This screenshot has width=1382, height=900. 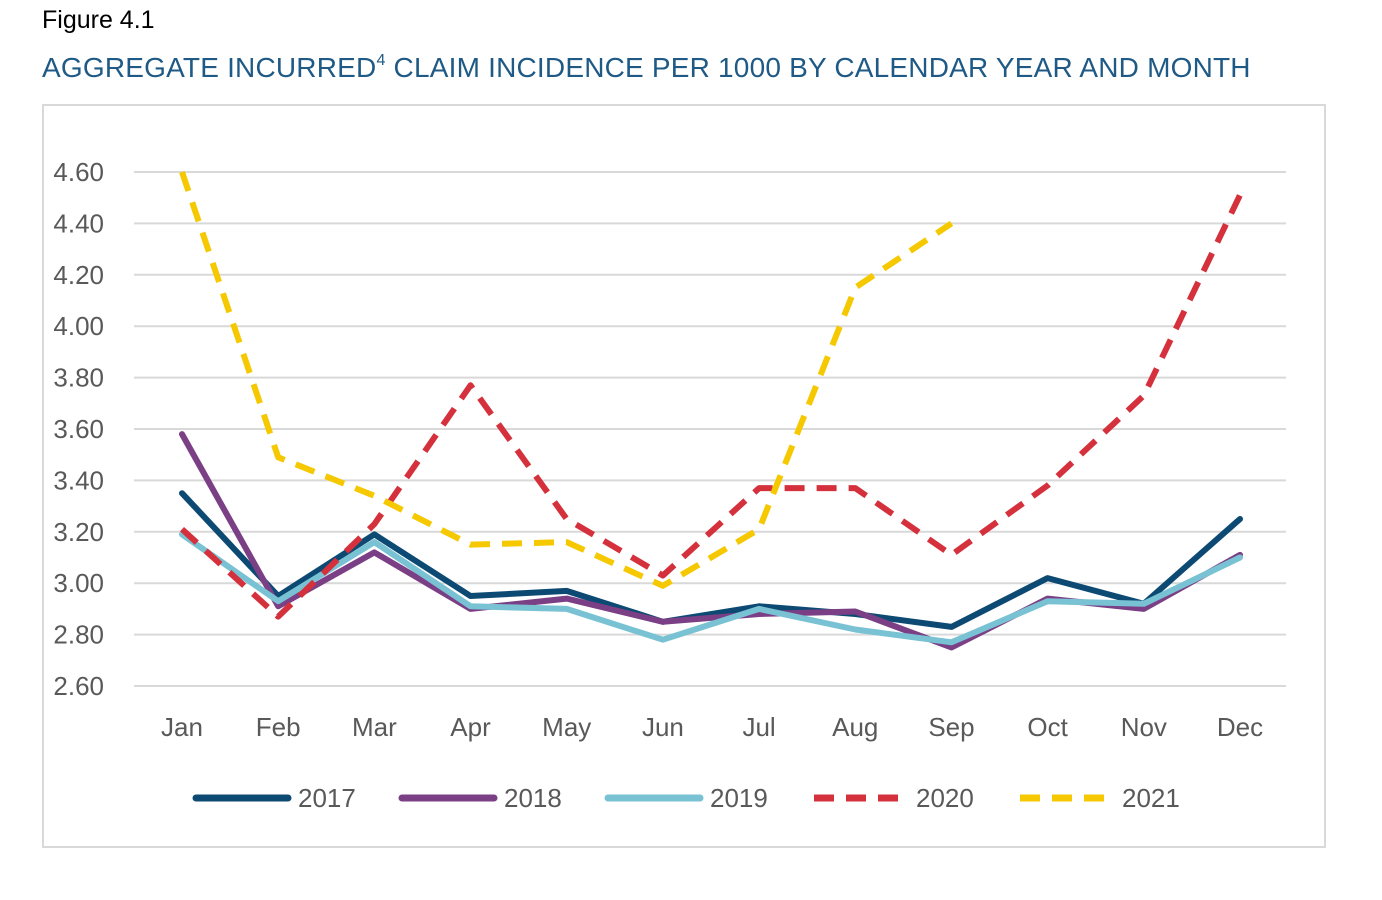 I want to click on x-tick-label: May, so click(x=566, y=727).